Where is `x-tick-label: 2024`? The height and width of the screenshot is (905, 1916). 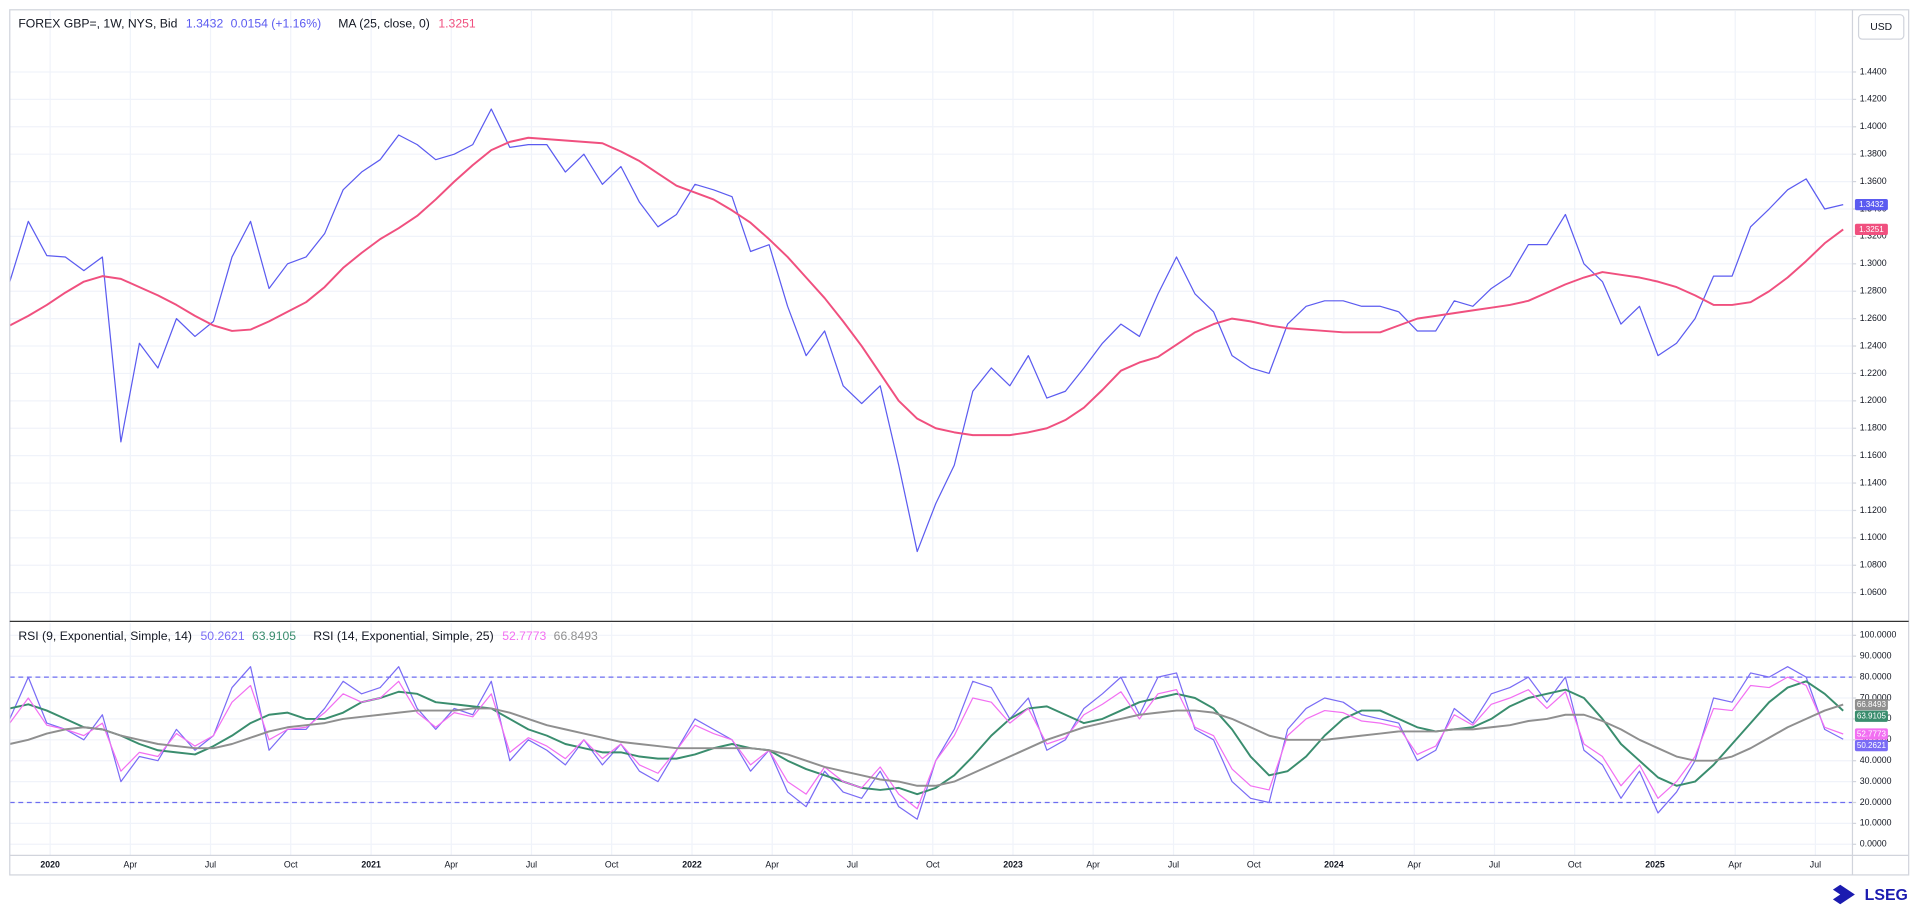 x-tick-label: 2024 is located at coordinates (1334, 864).